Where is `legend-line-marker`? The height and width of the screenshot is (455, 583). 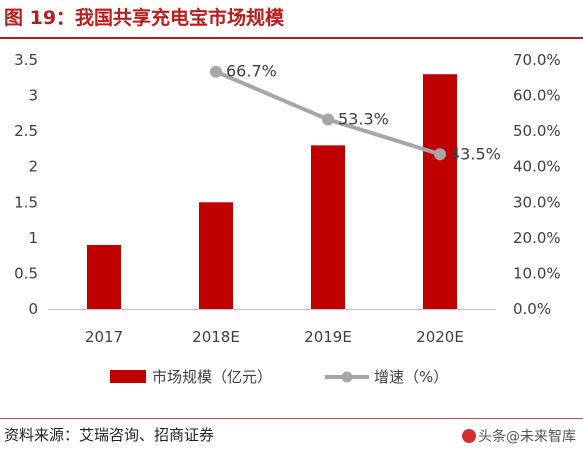
legend-line-marker is located at coordinates (347, 377).